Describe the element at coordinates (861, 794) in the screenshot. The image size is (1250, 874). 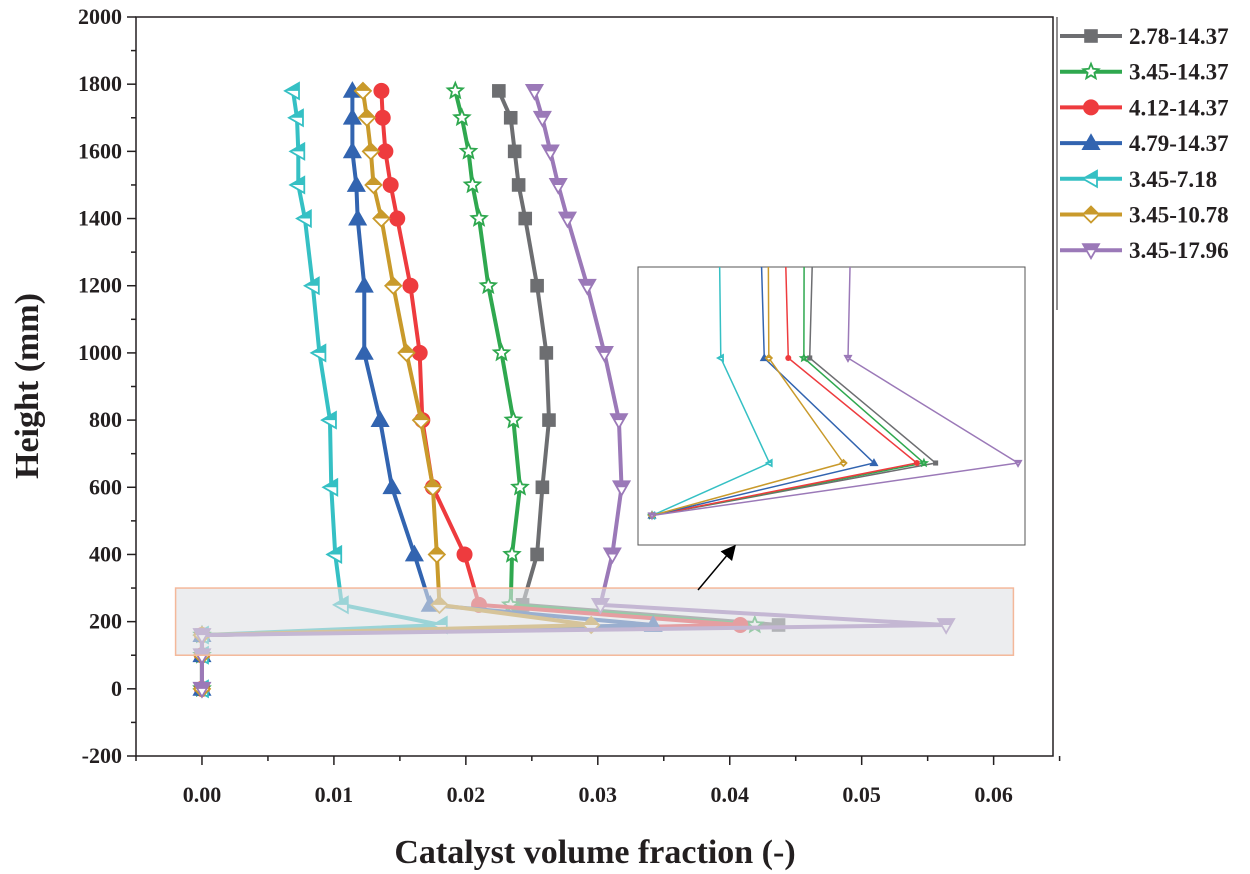
I see `x-tick-label: 0.05` at that location.